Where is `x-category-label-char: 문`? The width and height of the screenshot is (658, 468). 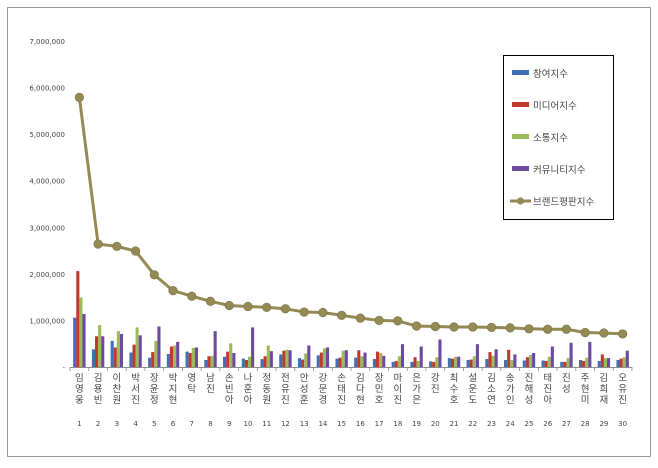
x-category-label-char: 문 is located at coordinates (323, 389).